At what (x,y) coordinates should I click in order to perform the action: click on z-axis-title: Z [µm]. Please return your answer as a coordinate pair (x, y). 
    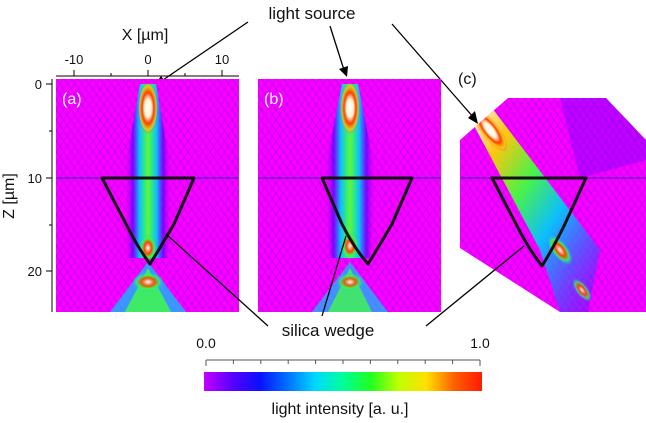
    Looking at the image, I should click on (9, 196).